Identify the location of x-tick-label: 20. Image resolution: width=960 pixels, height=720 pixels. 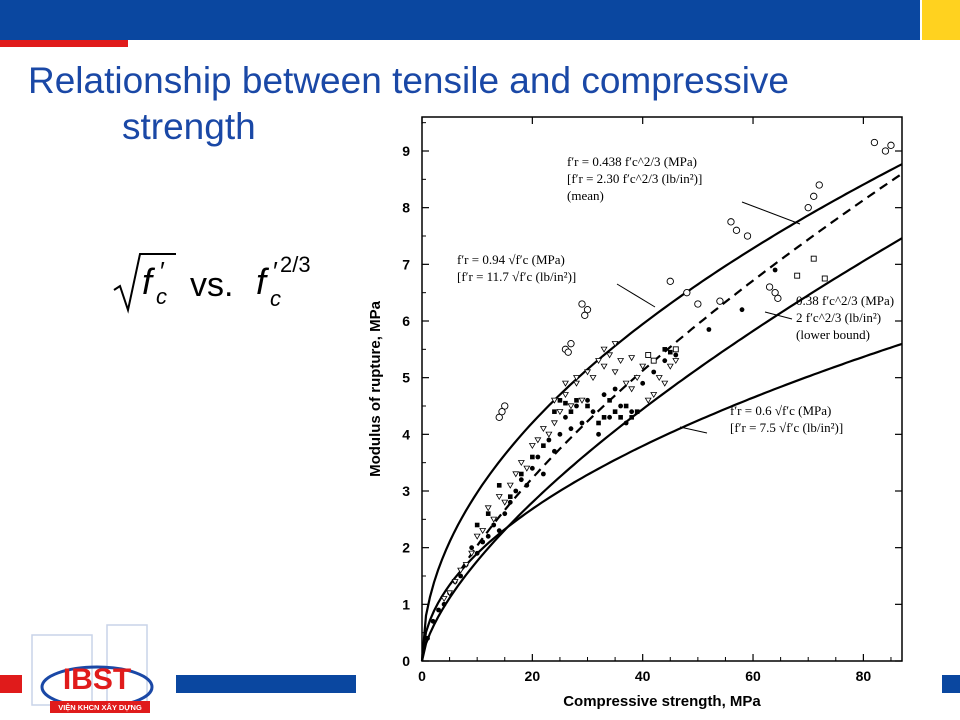
(533, 676).